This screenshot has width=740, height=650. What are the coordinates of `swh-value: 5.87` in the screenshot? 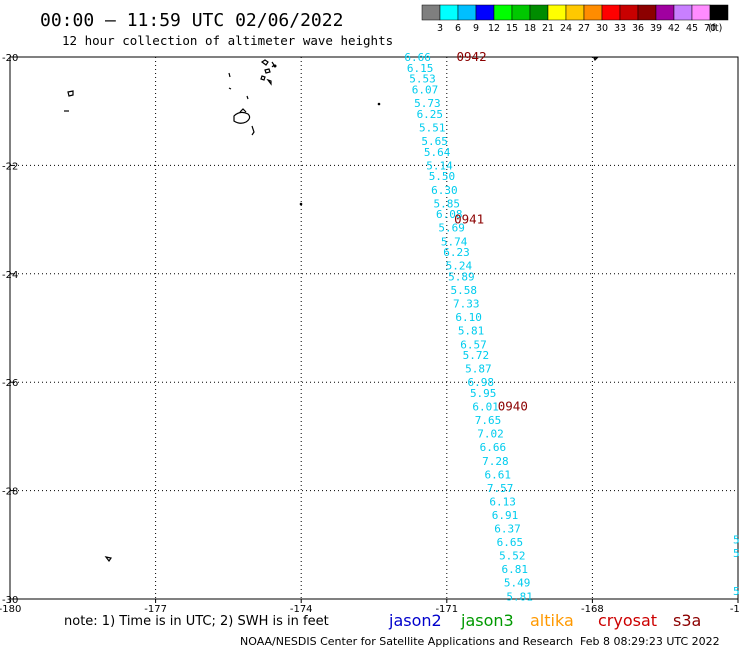 It's located at (478, 369).